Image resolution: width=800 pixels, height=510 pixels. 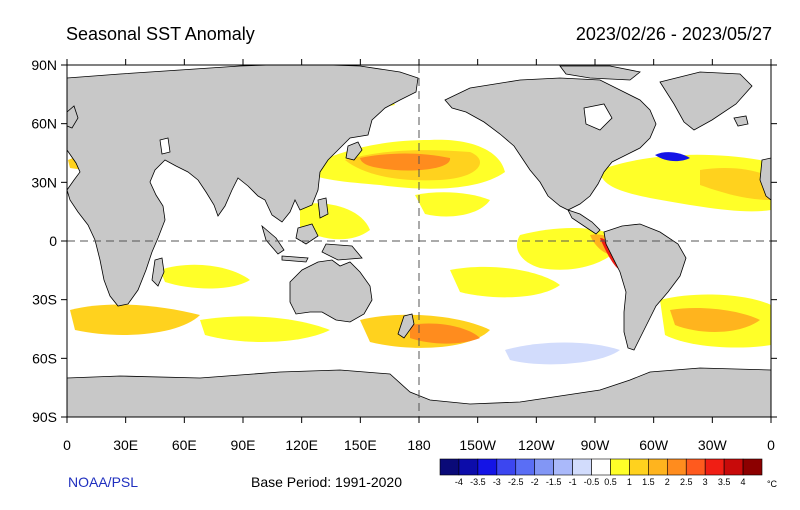 What do you see at coordinates (53, 241) in the screenshot?
I see `lat-tick-label: 0` at bounding box center [53, 241].